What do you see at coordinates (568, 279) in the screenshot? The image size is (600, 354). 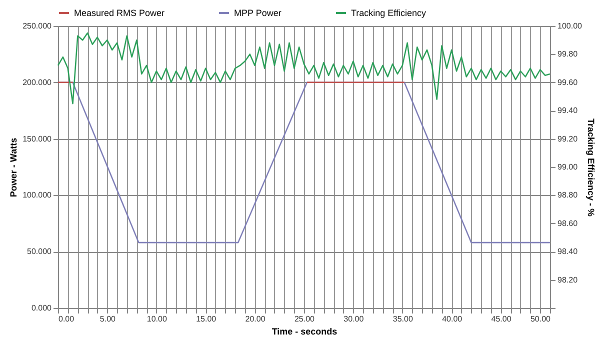 I see `y2-tick-label: 98.20` at bounding box center [568, 279].